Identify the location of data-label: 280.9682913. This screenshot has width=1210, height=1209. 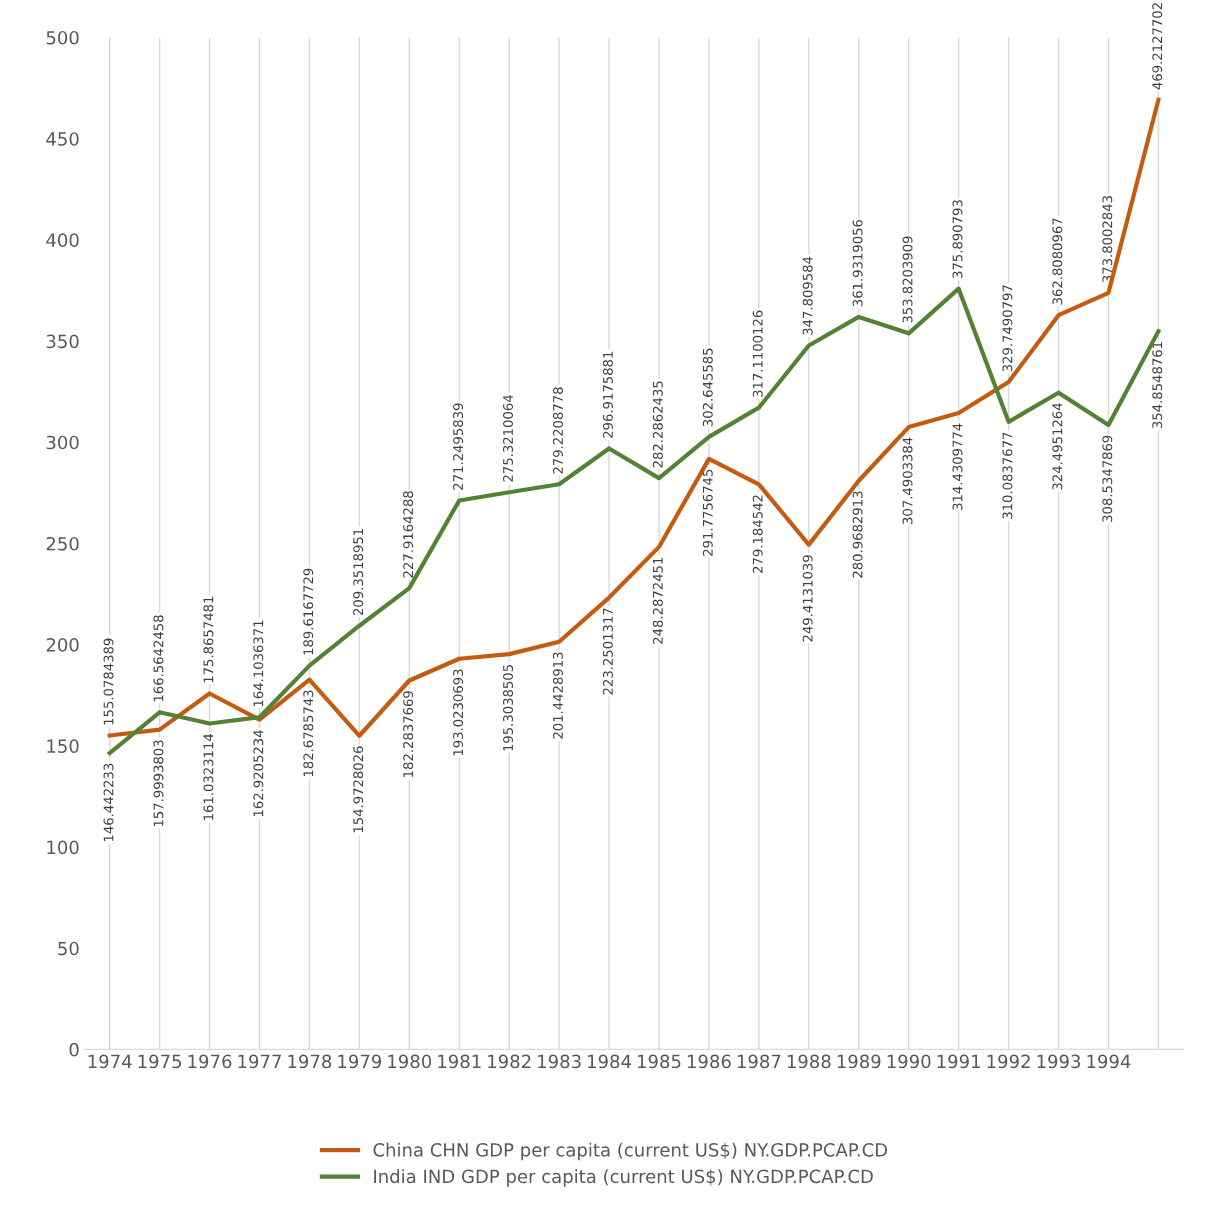
(857, 534).